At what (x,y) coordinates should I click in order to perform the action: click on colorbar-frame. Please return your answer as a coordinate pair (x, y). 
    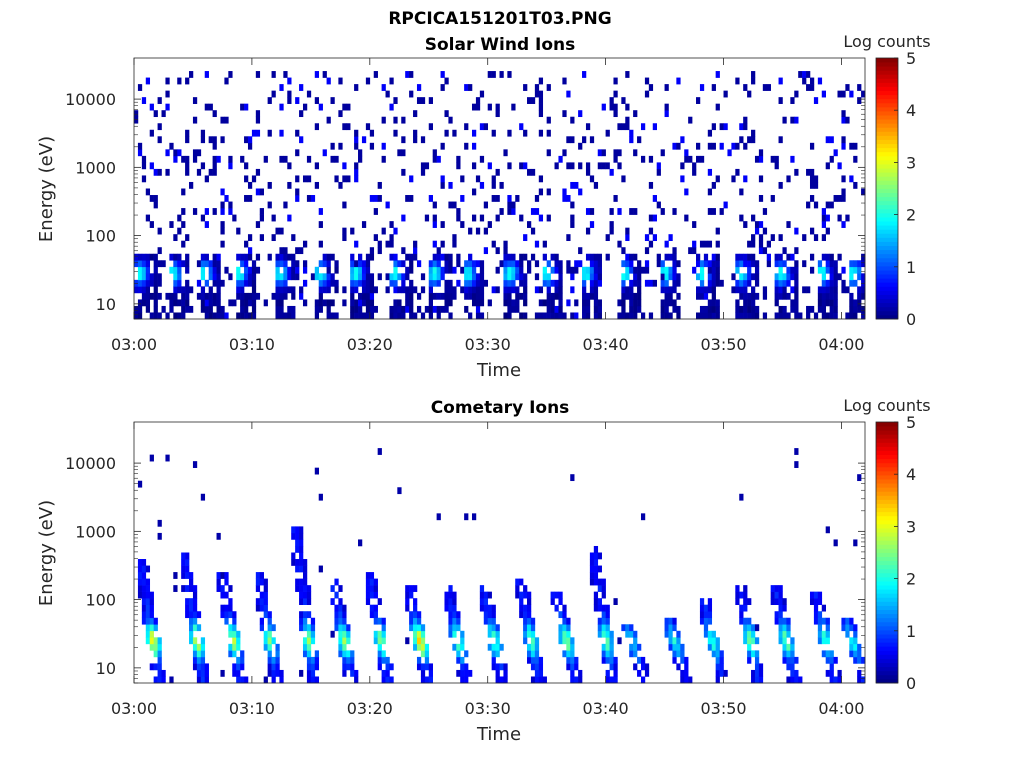
    Looking at the image, I should click on (887, 188).